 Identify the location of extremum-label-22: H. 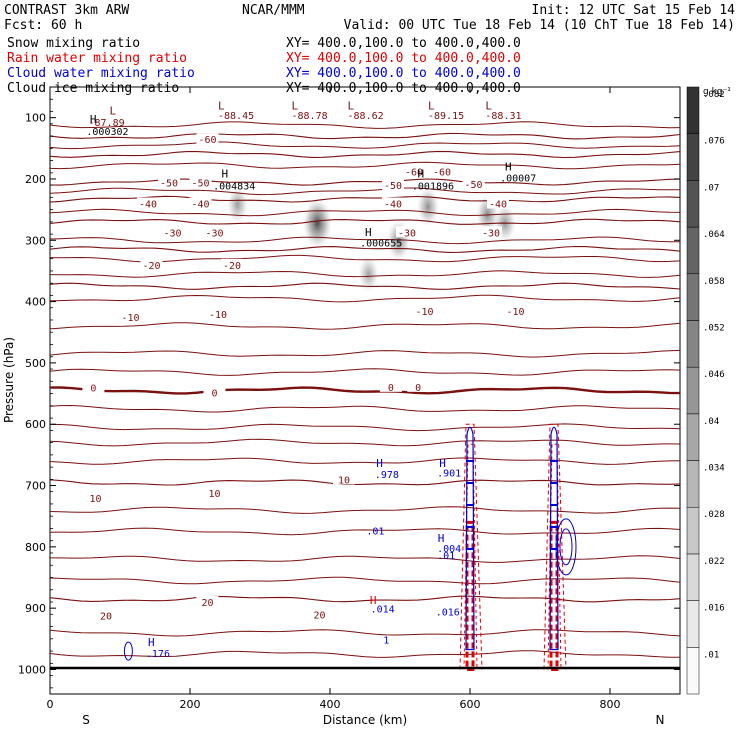
(151, 642).